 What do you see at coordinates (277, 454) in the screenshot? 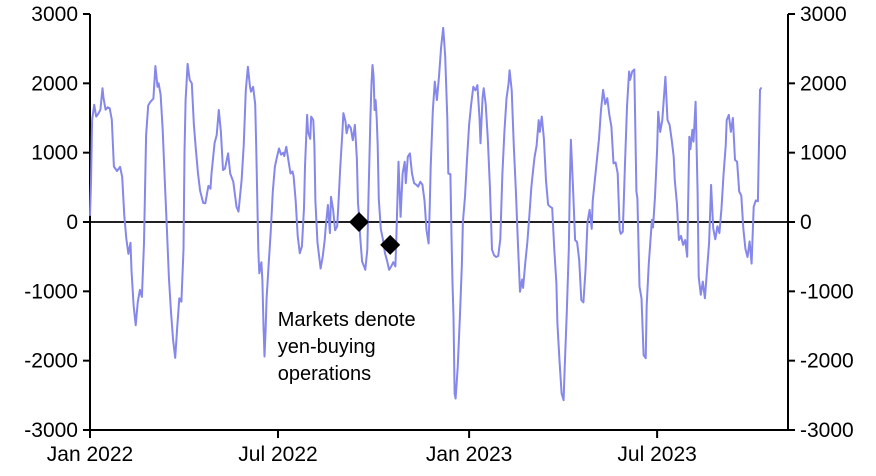
I see `x-axis-tick-label: Jul 2022` at bounding box center [277, 454].